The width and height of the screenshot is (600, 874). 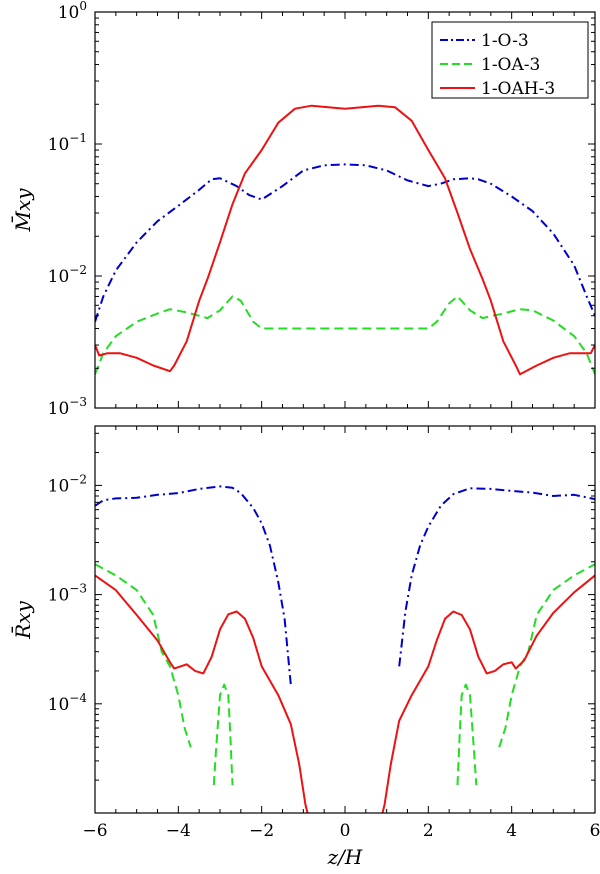 I want to click on bottom-ylabel: R̄xy, so click(x=22, y=619).